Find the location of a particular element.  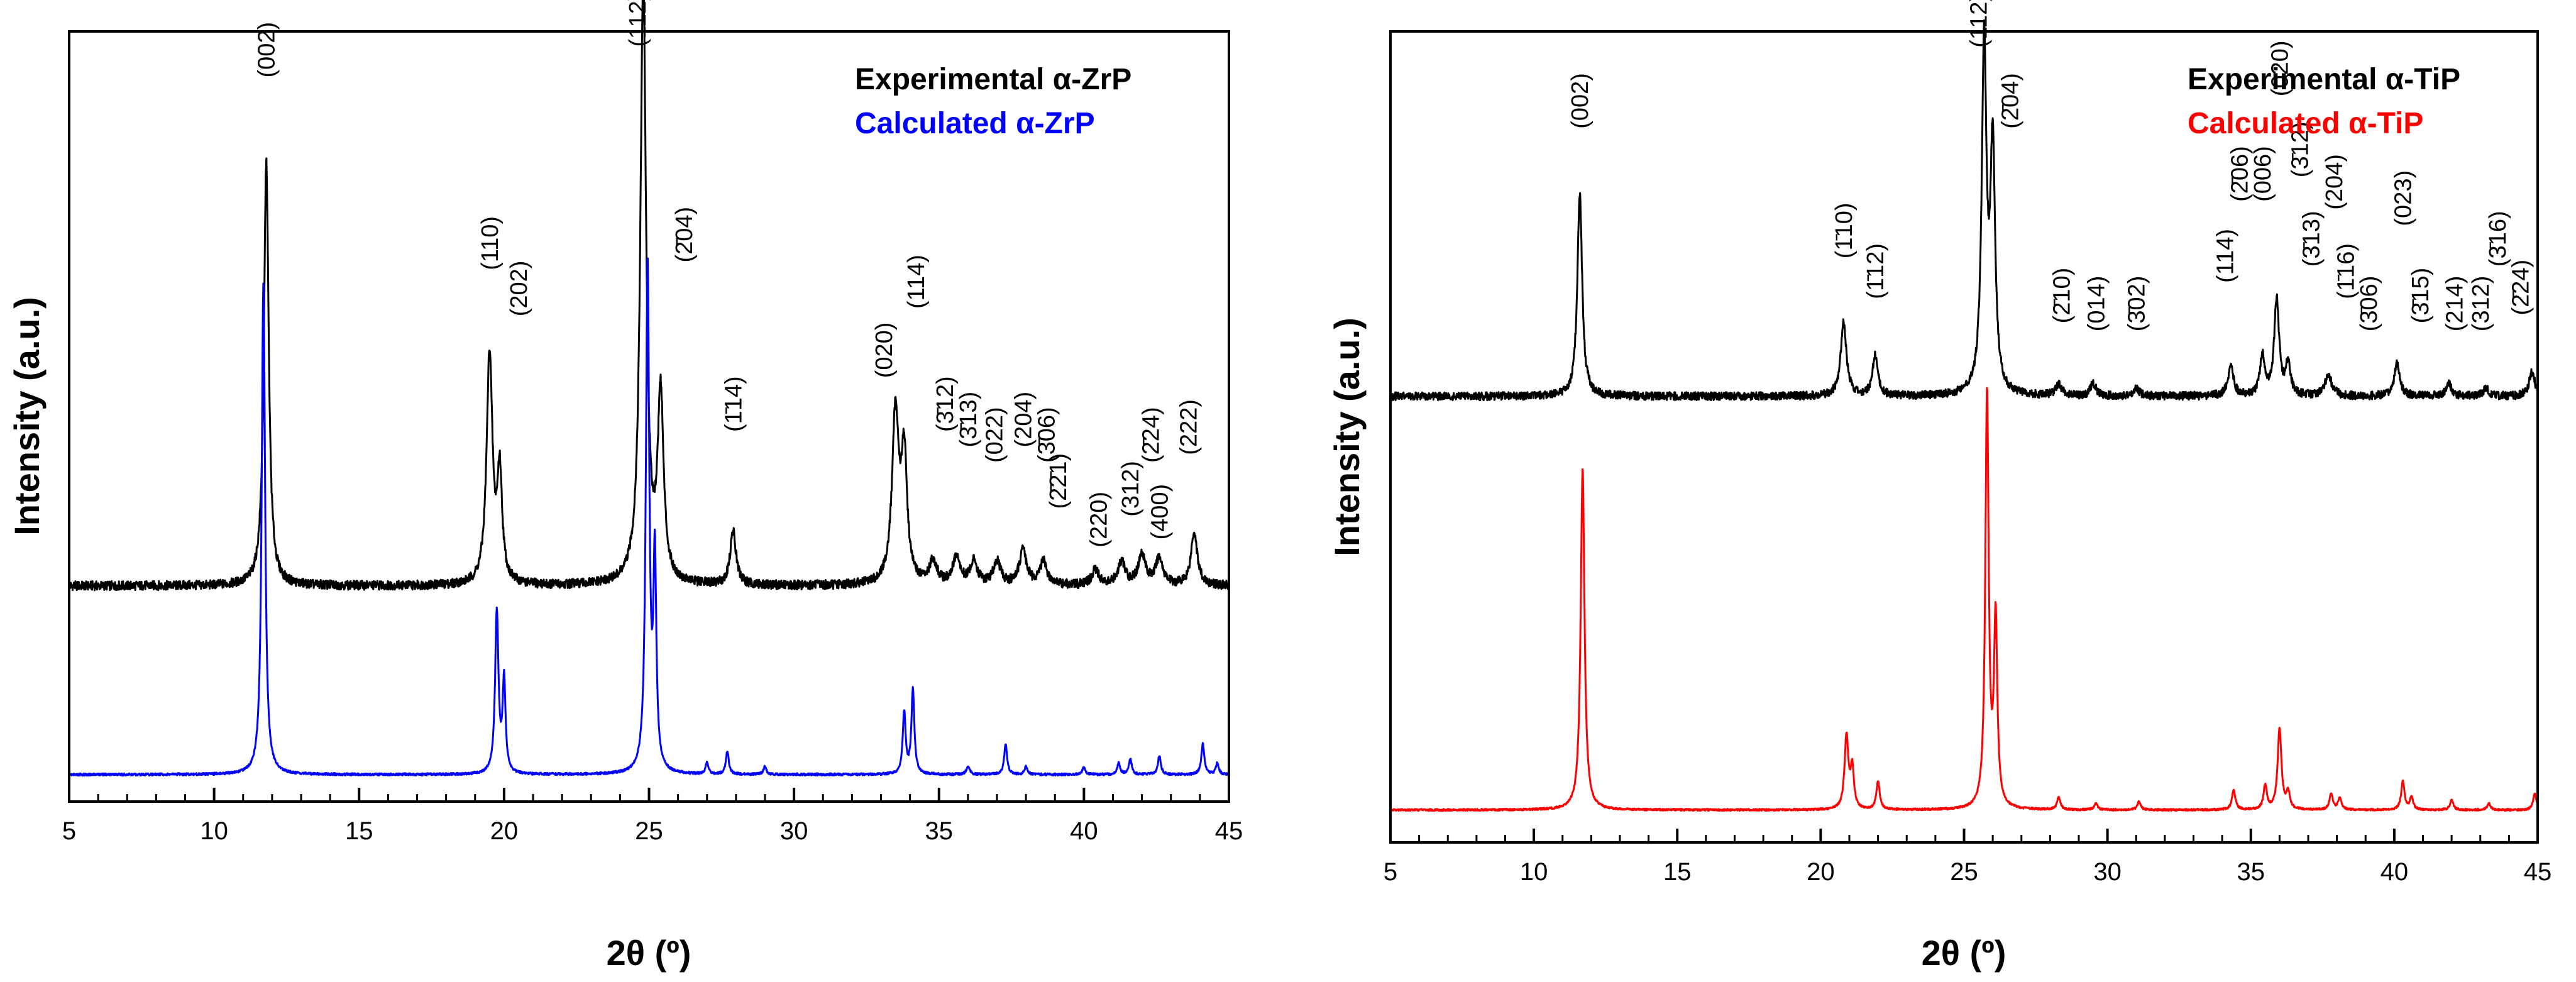

tip-peak-label: (1̄16) is located at coordinates (2346, 271).